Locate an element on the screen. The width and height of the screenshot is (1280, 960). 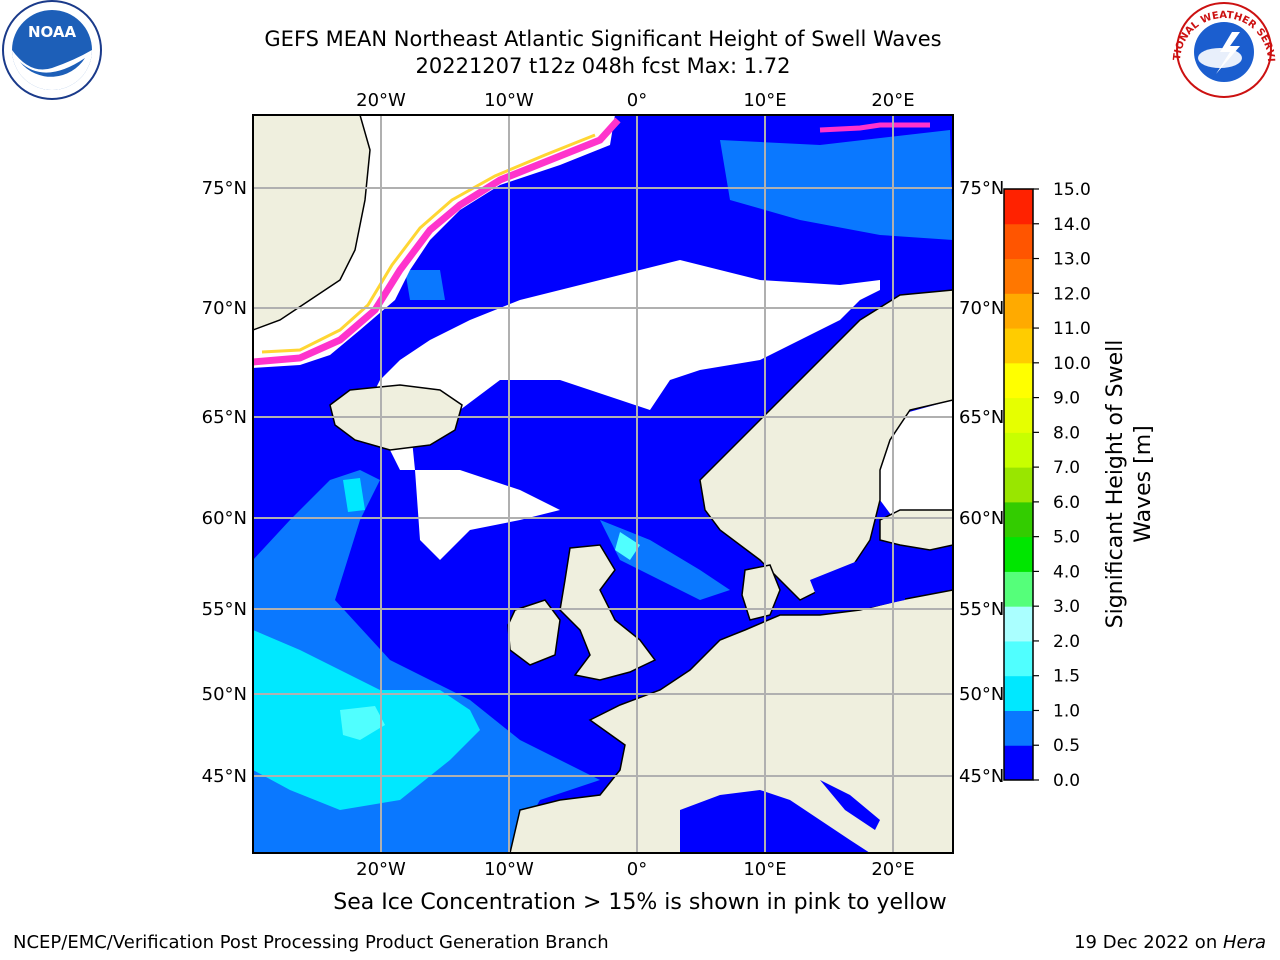
colorbar-tick-label: 1.0 is located at coordinates (1066, 711).